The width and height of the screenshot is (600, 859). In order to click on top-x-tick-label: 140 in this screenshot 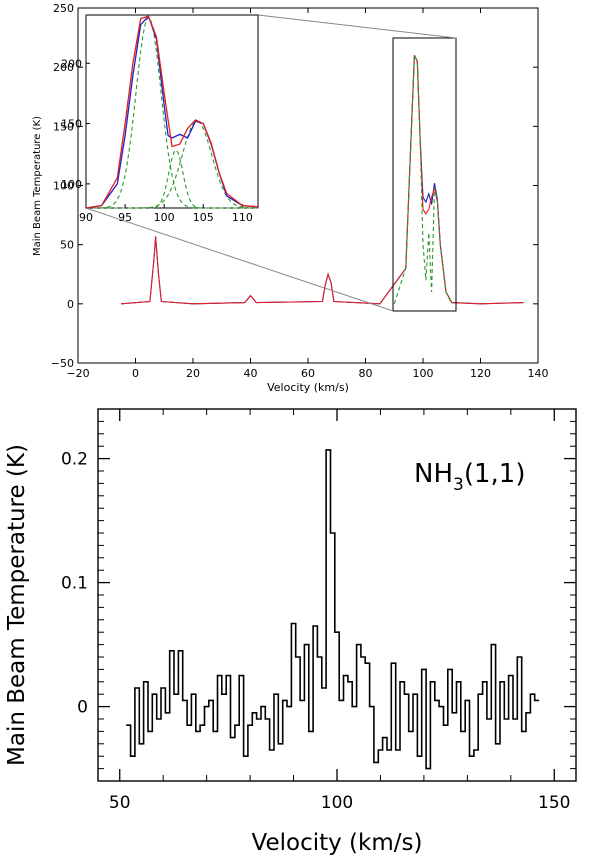, I will do `click(538, 373)`.